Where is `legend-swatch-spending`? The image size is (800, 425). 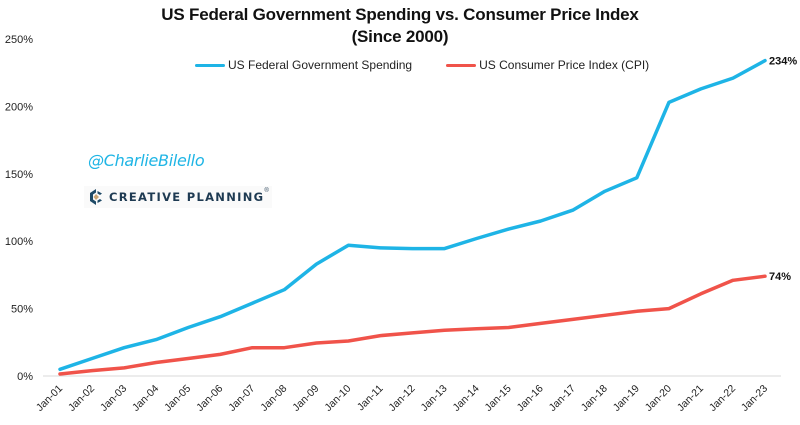 legend-swatch-spending is located at coordinates (210, 65).